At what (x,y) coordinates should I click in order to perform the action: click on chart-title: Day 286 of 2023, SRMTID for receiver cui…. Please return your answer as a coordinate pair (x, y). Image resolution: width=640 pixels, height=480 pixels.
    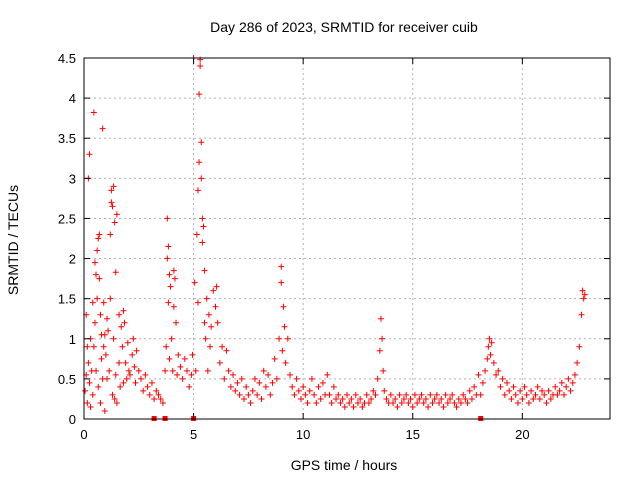
    Looking at the image, I should click on (344, 27).